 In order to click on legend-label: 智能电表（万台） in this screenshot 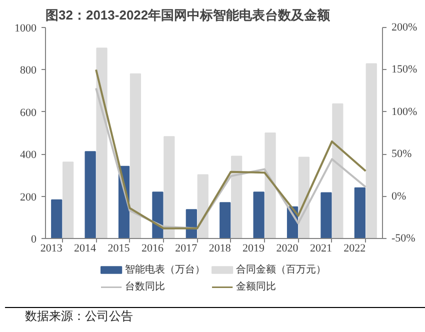, I will do `click(164, 269)`.